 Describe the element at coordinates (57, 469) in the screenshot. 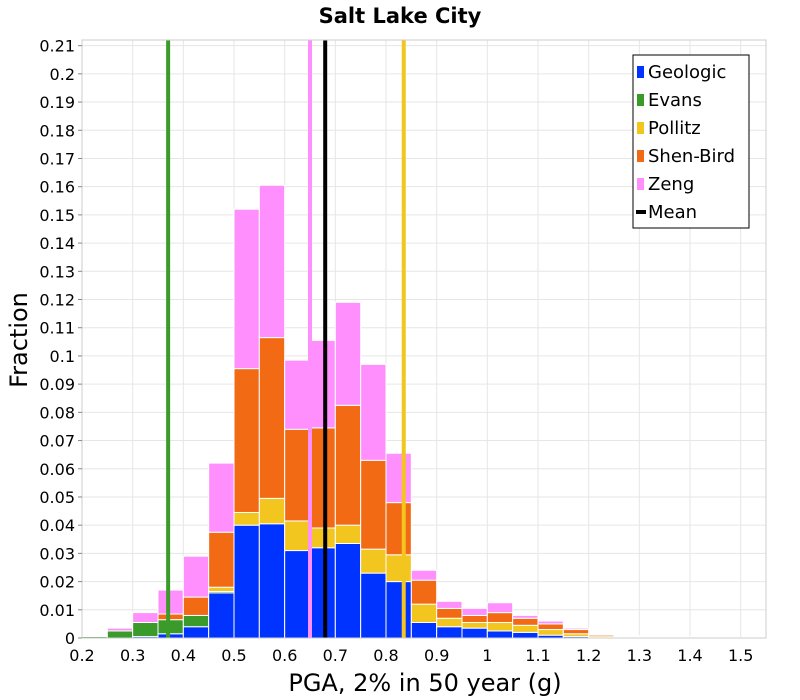

I see `y-tick-label: 0.06` at that location.